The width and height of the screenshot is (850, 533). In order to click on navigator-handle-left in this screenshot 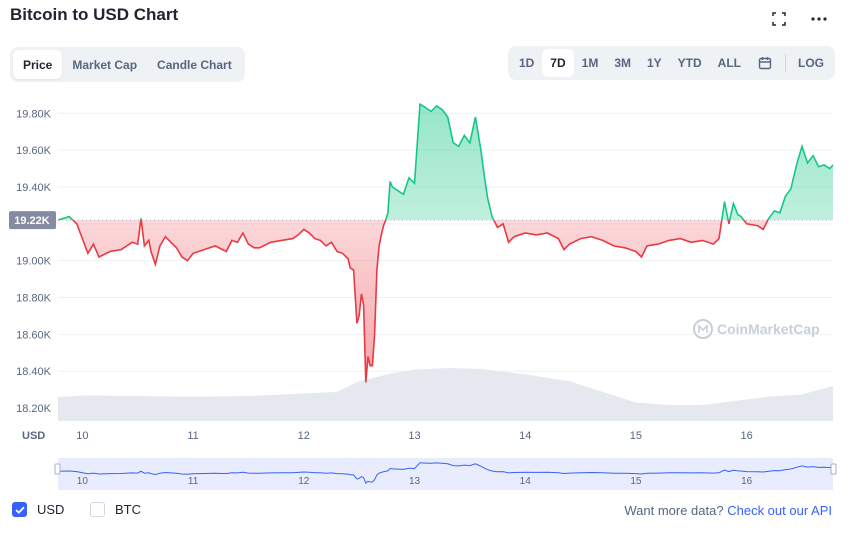, I will do `click(57, 469)`.